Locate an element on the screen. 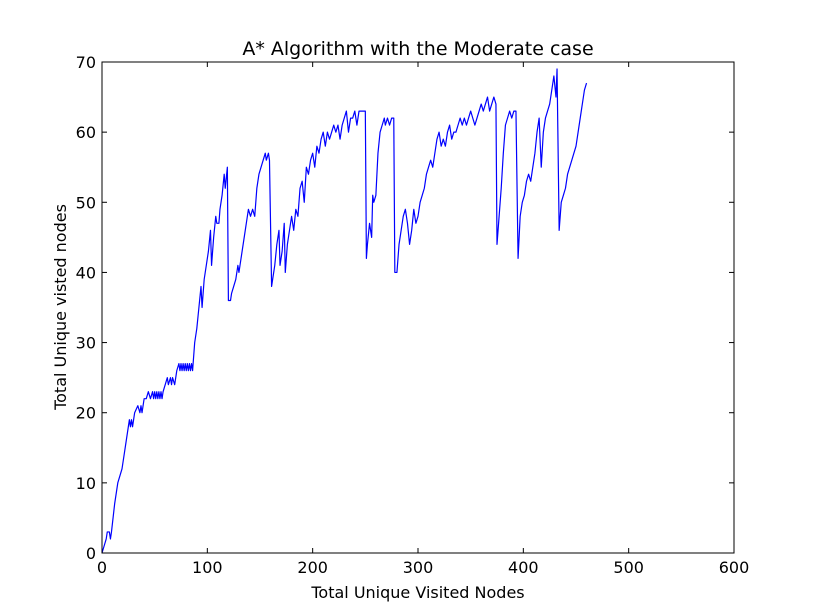 The image size is (815, 615). x-tick-label: 100 is located at coordinates (207, 567).